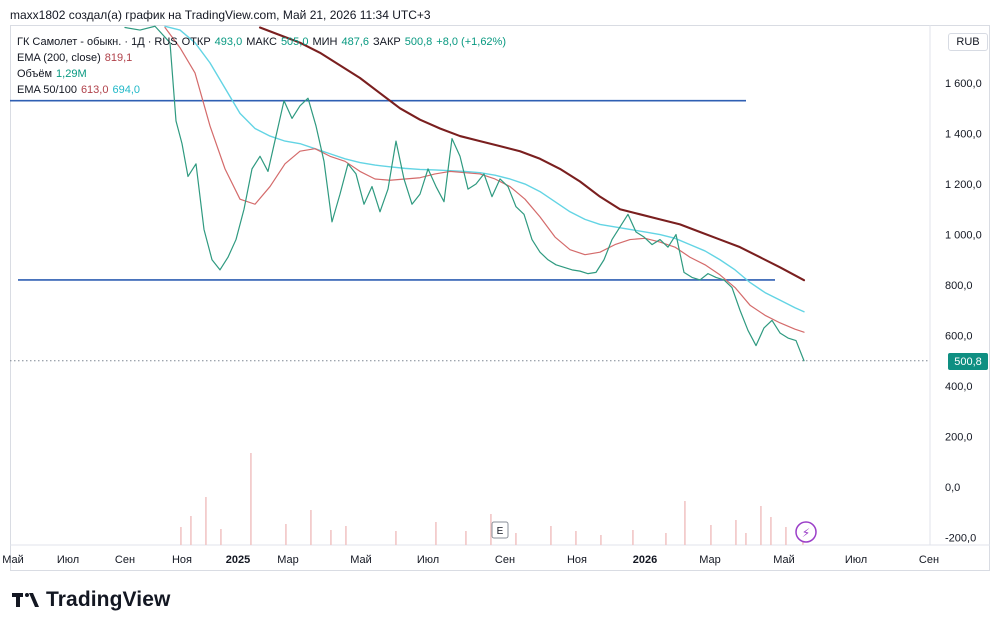 This screenshot has height=629, width=1000. Describe the element at coordinates (97, 42) in the screenshot. I see `symbol-title: ГК Самолет - обыкн. · 1Д · RUS` at that location.